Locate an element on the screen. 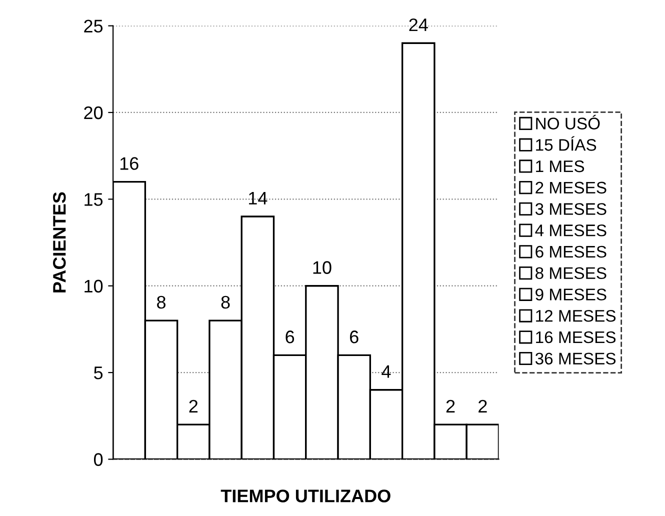  legend-label: 9 MESES is located at coordinates (571, 294).